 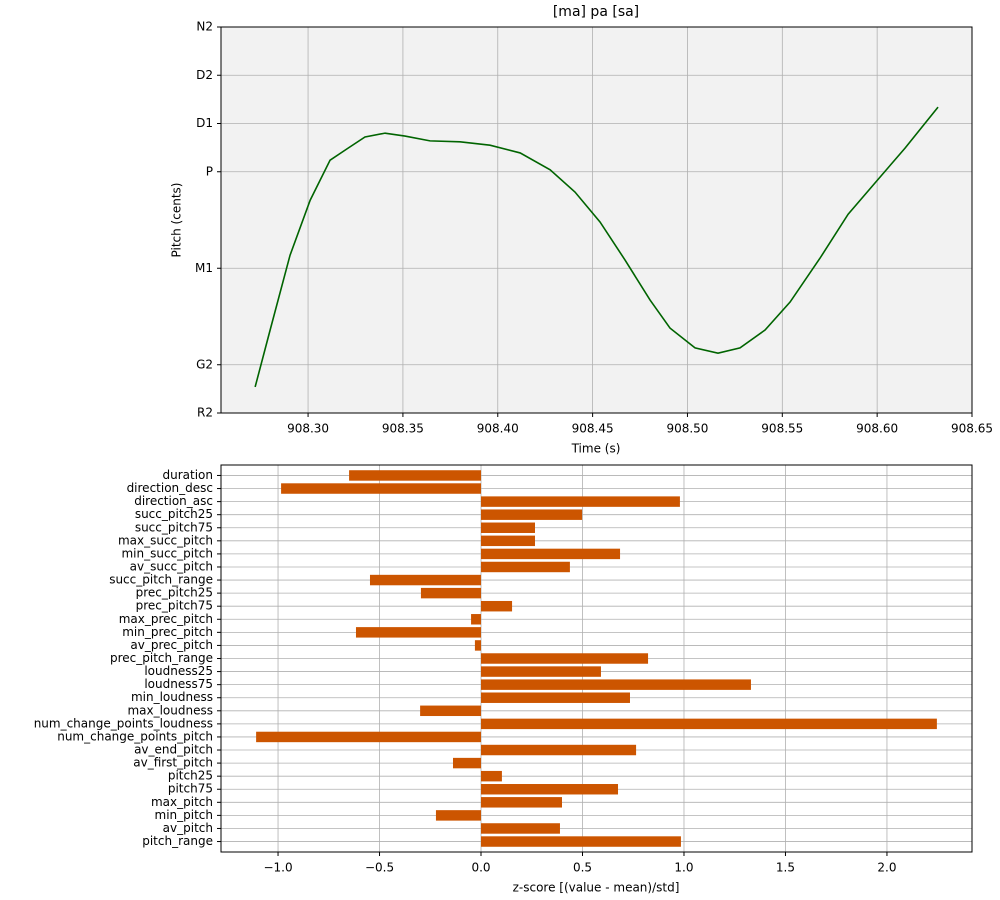 What do you see at coordinates (173, 501) in the screenshot?
I see `y-tick-label: direction_asc` at bounding box center [173, 501].